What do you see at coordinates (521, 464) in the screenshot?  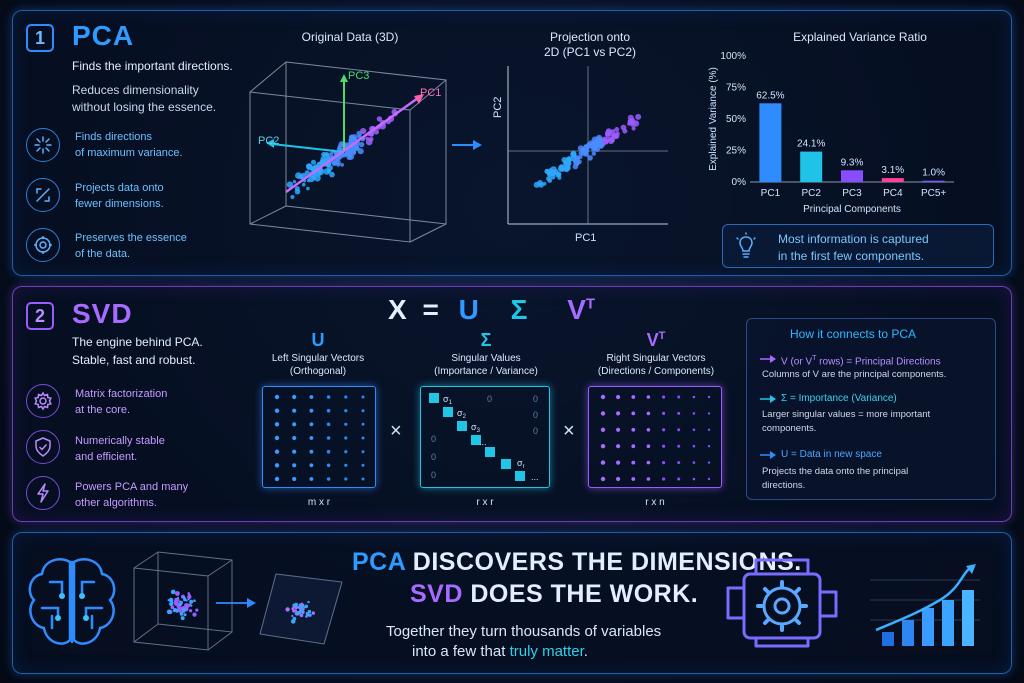 I see `sigma-r-label: σr` at bounding box center [521, 464].